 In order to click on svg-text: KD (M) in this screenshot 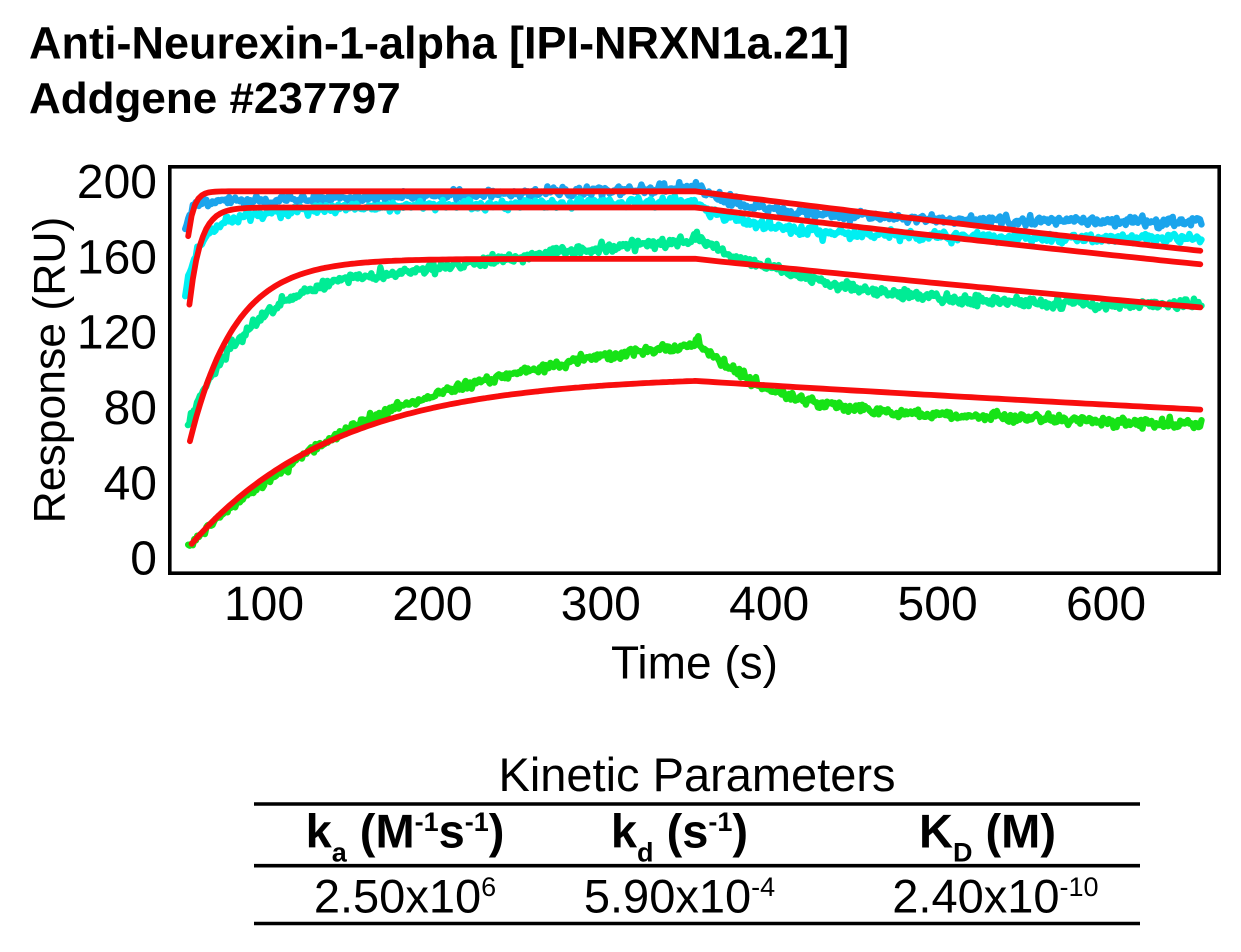, I will do `click(987, 836)`.